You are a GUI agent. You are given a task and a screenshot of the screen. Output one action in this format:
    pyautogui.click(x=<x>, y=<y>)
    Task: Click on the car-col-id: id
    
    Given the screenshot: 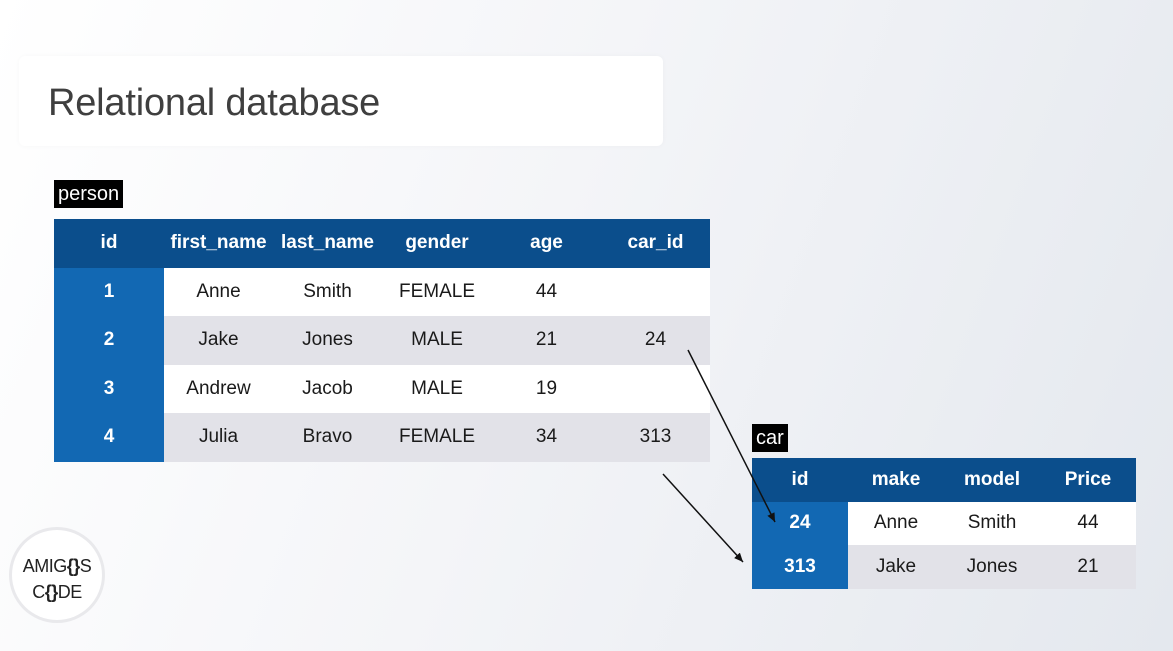 What is the action you would take?
    pyautogui.click(x=800, y=480)
    